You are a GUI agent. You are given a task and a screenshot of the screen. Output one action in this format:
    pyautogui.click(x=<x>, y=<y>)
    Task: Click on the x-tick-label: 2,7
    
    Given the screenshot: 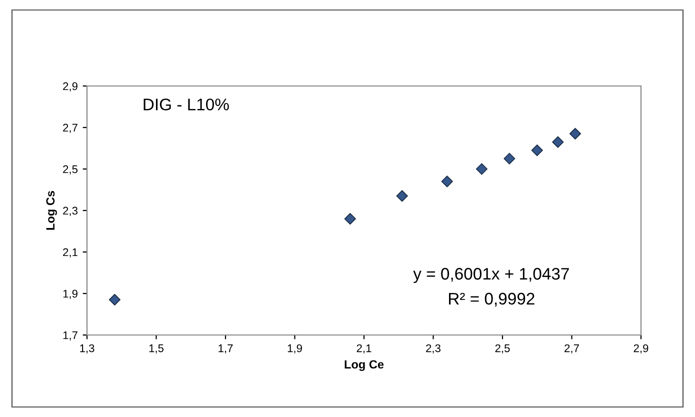 What is the action you would take?
    pyautogui.click(x=571, y=349)
    